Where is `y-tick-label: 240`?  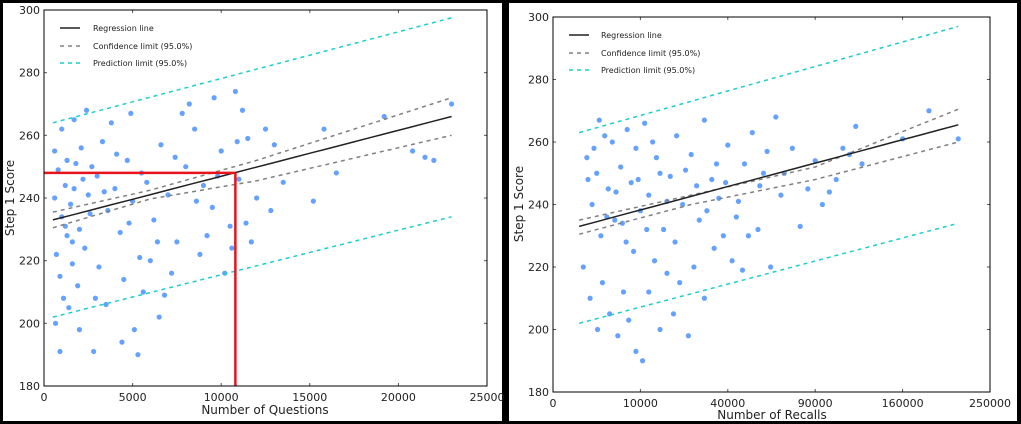 y-tick-label: 240 is located at coordinates (538, 205).